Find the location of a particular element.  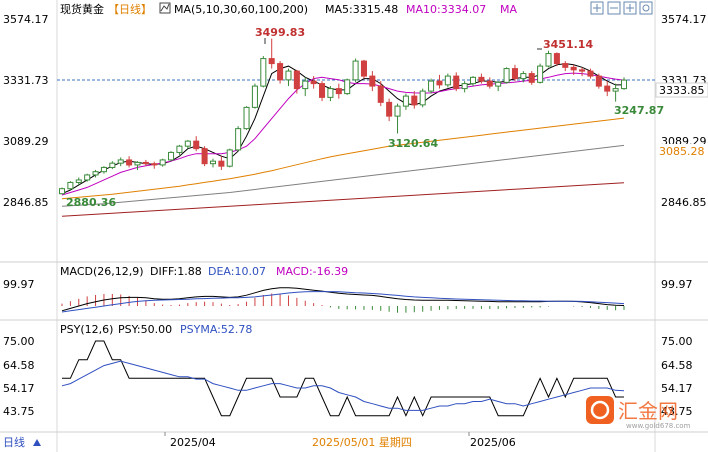

y-tick-main: 3089.29 is located at coordinates (26, 141).